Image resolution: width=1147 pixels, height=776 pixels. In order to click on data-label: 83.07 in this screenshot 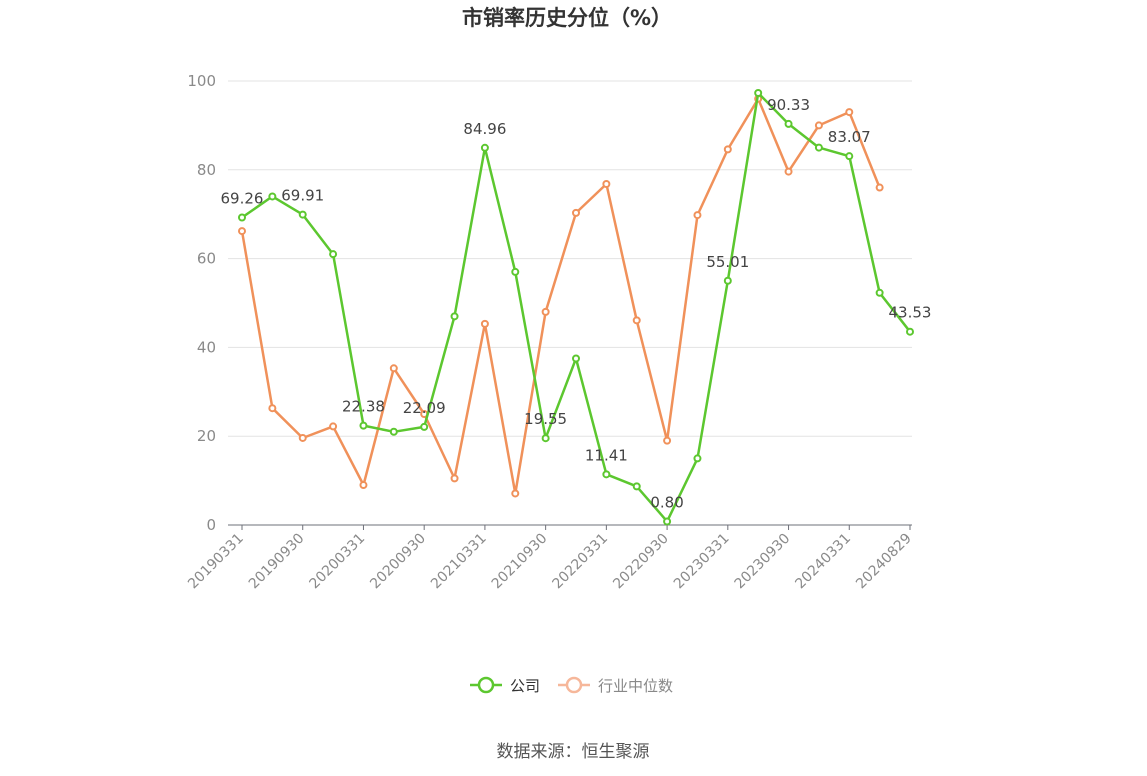, I will do `click(849, 137)`.